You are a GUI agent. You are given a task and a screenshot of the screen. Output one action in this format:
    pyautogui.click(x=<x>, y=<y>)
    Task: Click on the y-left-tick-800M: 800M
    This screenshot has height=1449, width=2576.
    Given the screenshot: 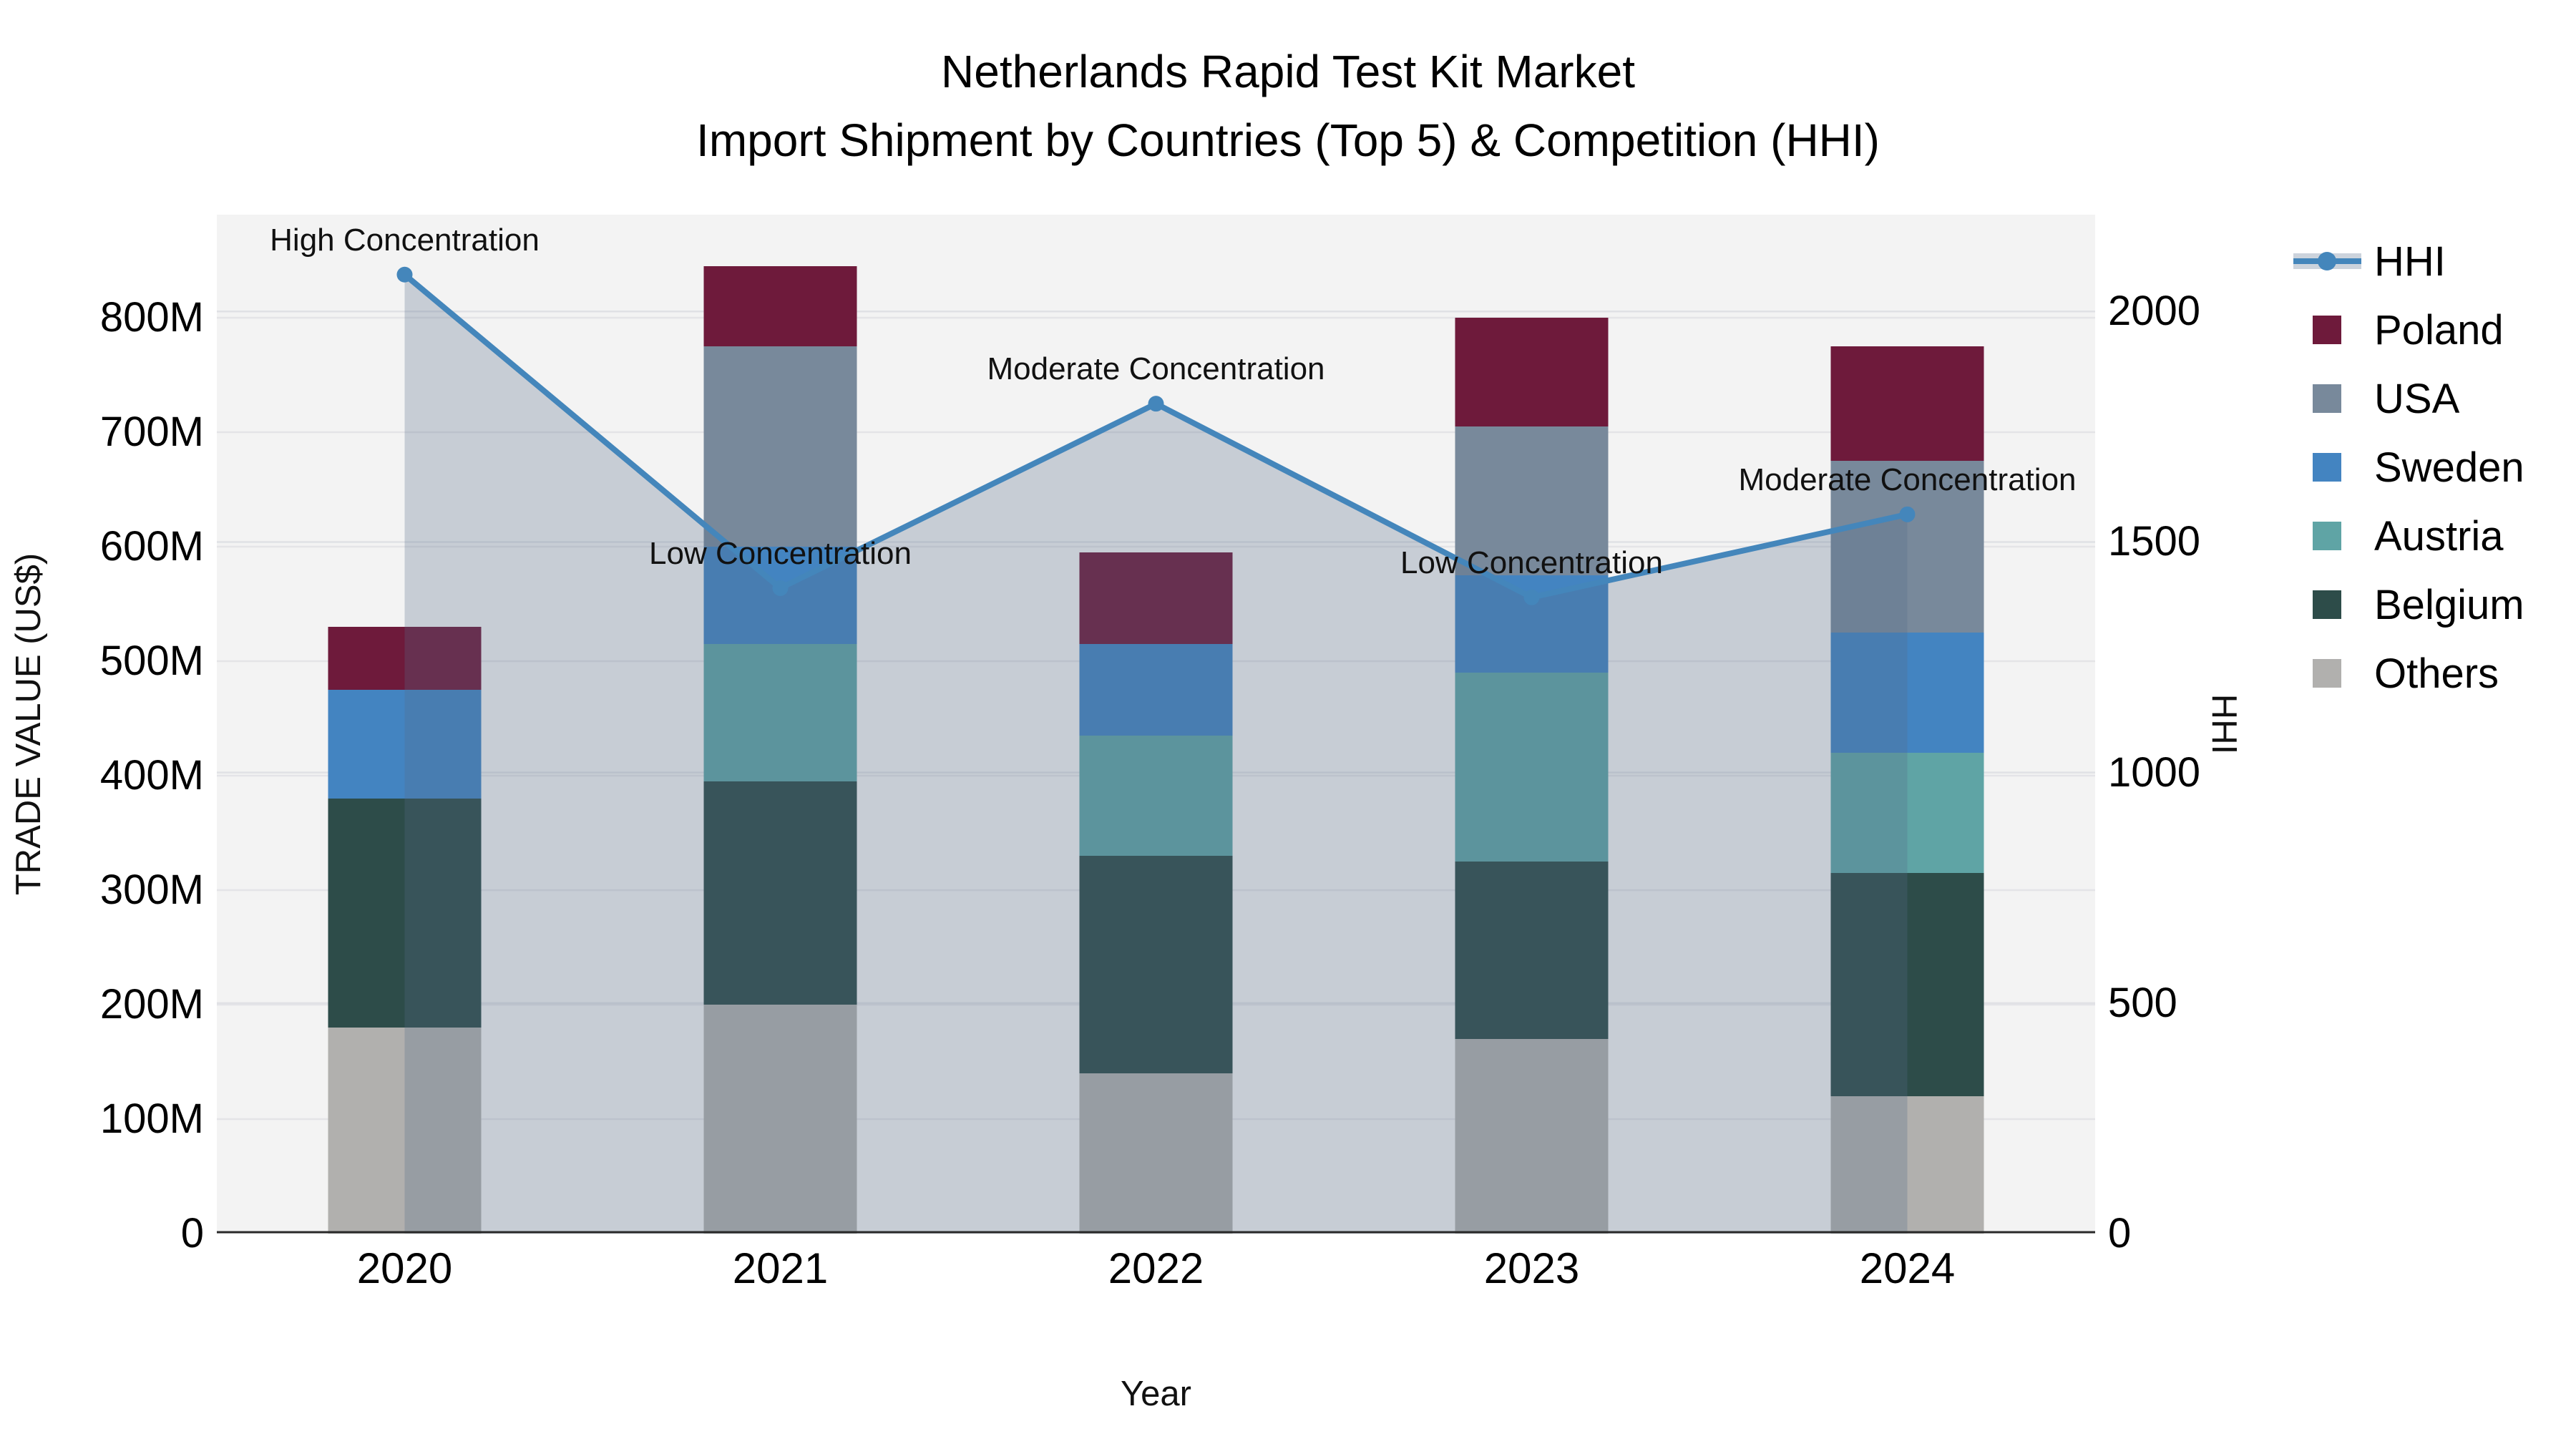 What is the action you would take?
    pyautogui.click(x=151, y=317)
    